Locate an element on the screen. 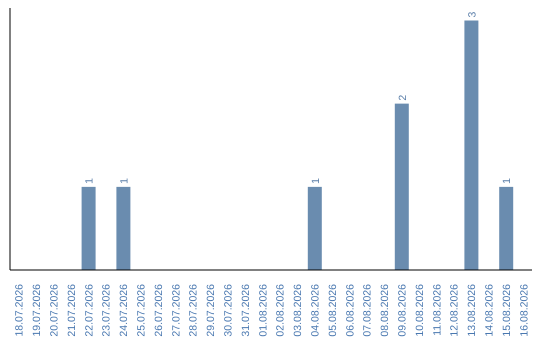 This screenshot has width=540, height=340. x-tick-label: 16.08.2026 is located at coordinates (524, 310).